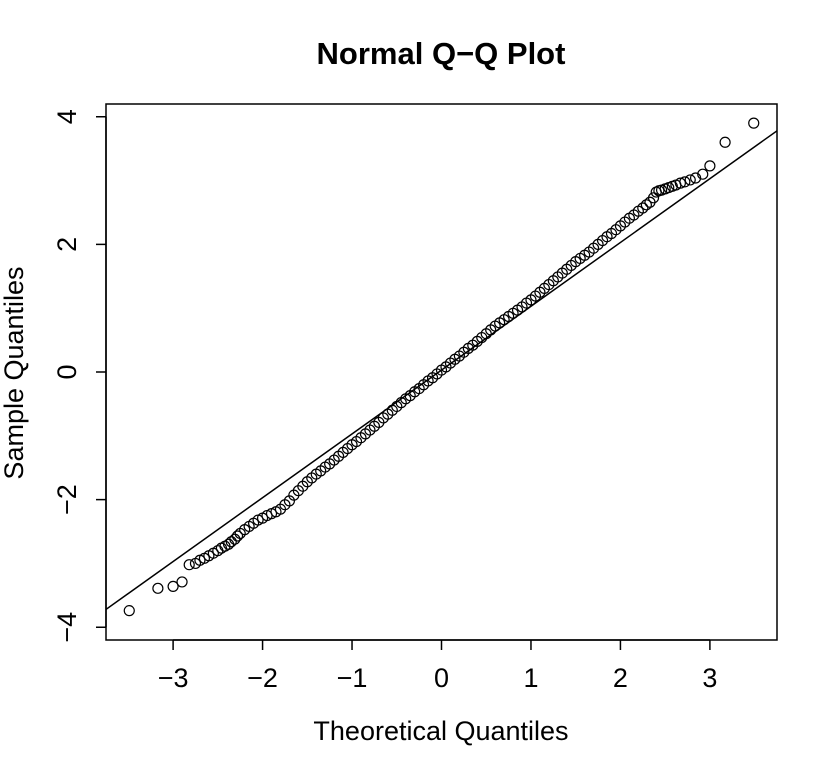 This screenshot has height=773, width=830. I want to click on x-axis-label: Theoretical Quantiles, so click(440, 731).